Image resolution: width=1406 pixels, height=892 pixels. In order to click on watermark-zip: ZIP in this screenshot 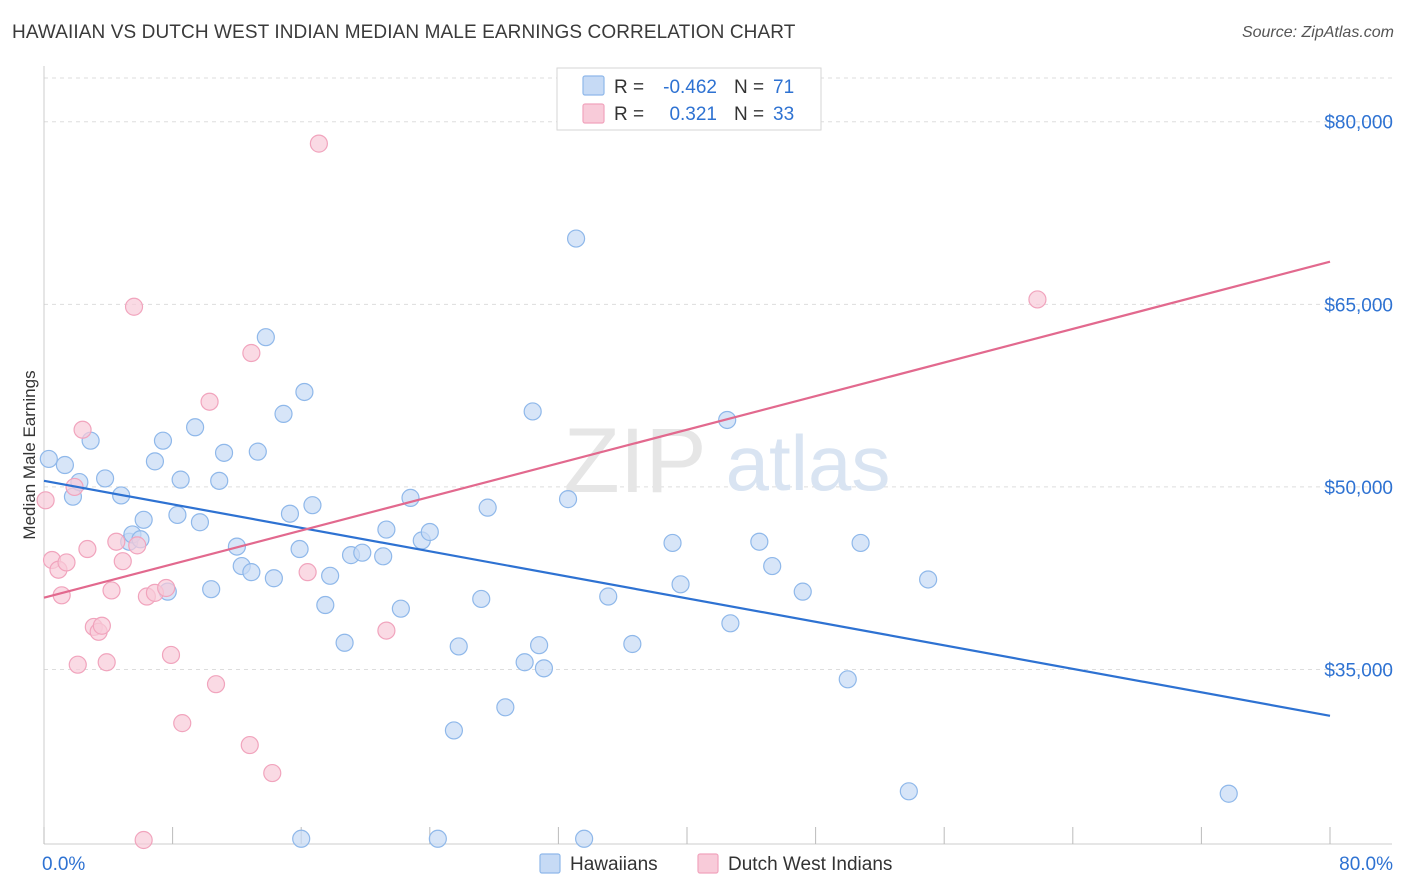, I will do `click(634, 461)`.